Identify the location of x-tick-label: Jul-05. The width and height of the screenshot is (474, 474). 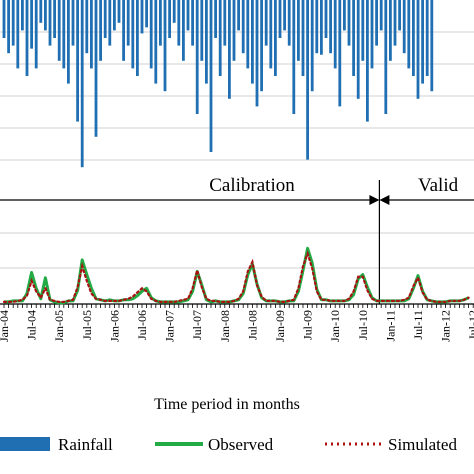
(87, 325).